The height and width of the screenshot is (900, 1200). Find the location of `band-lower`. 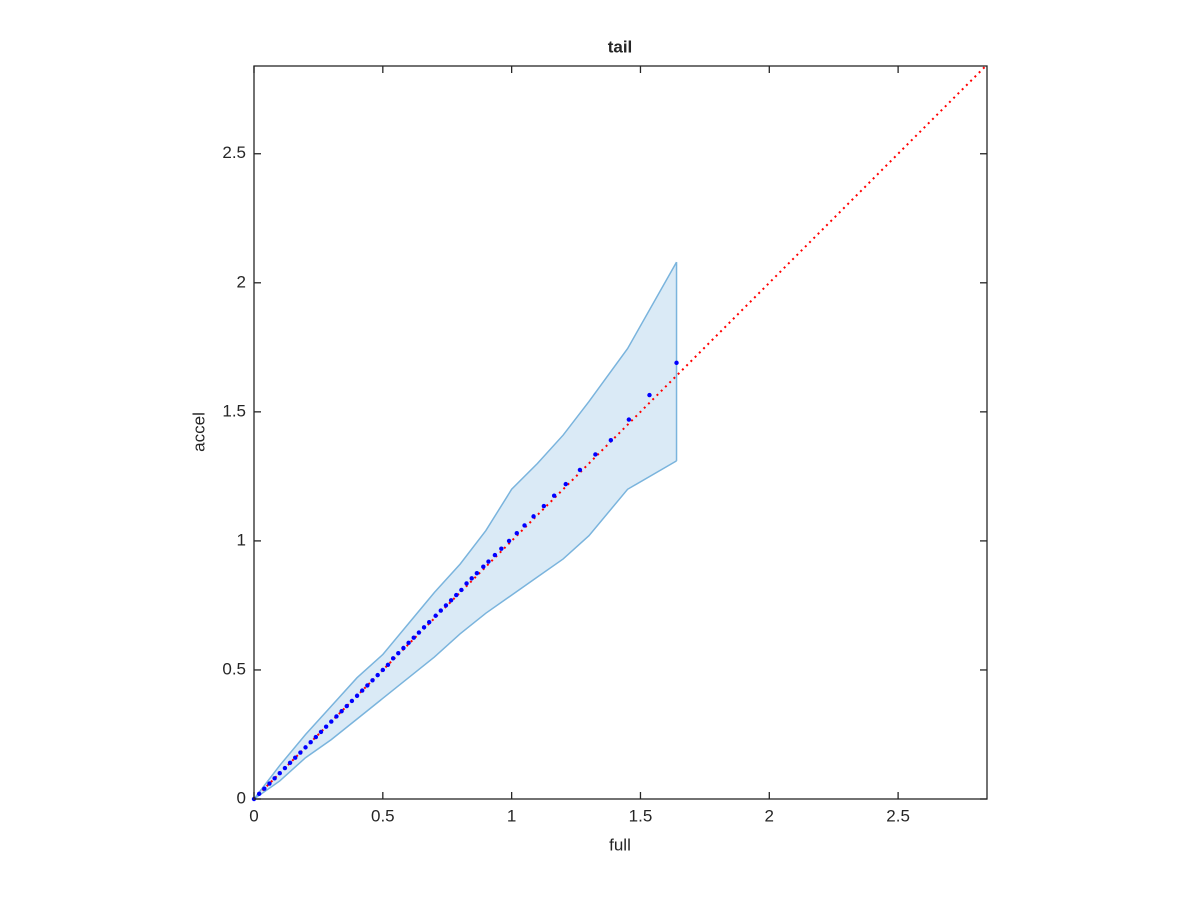

band-lower is located at coordinates (465, 630).